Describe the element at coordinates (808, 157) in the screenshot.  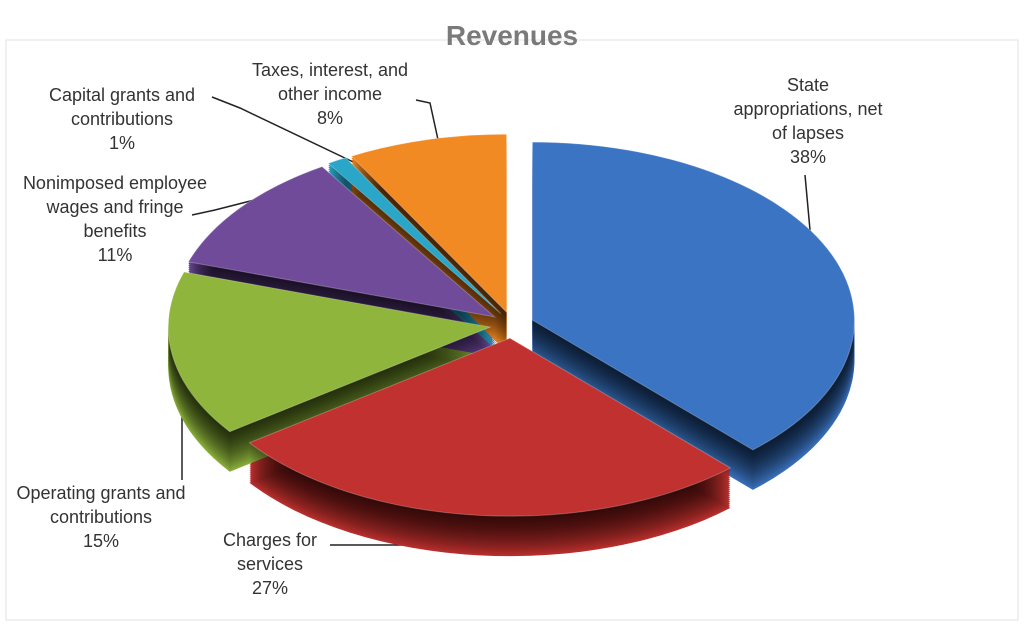
I see `slice-percent: 38%` at that location.